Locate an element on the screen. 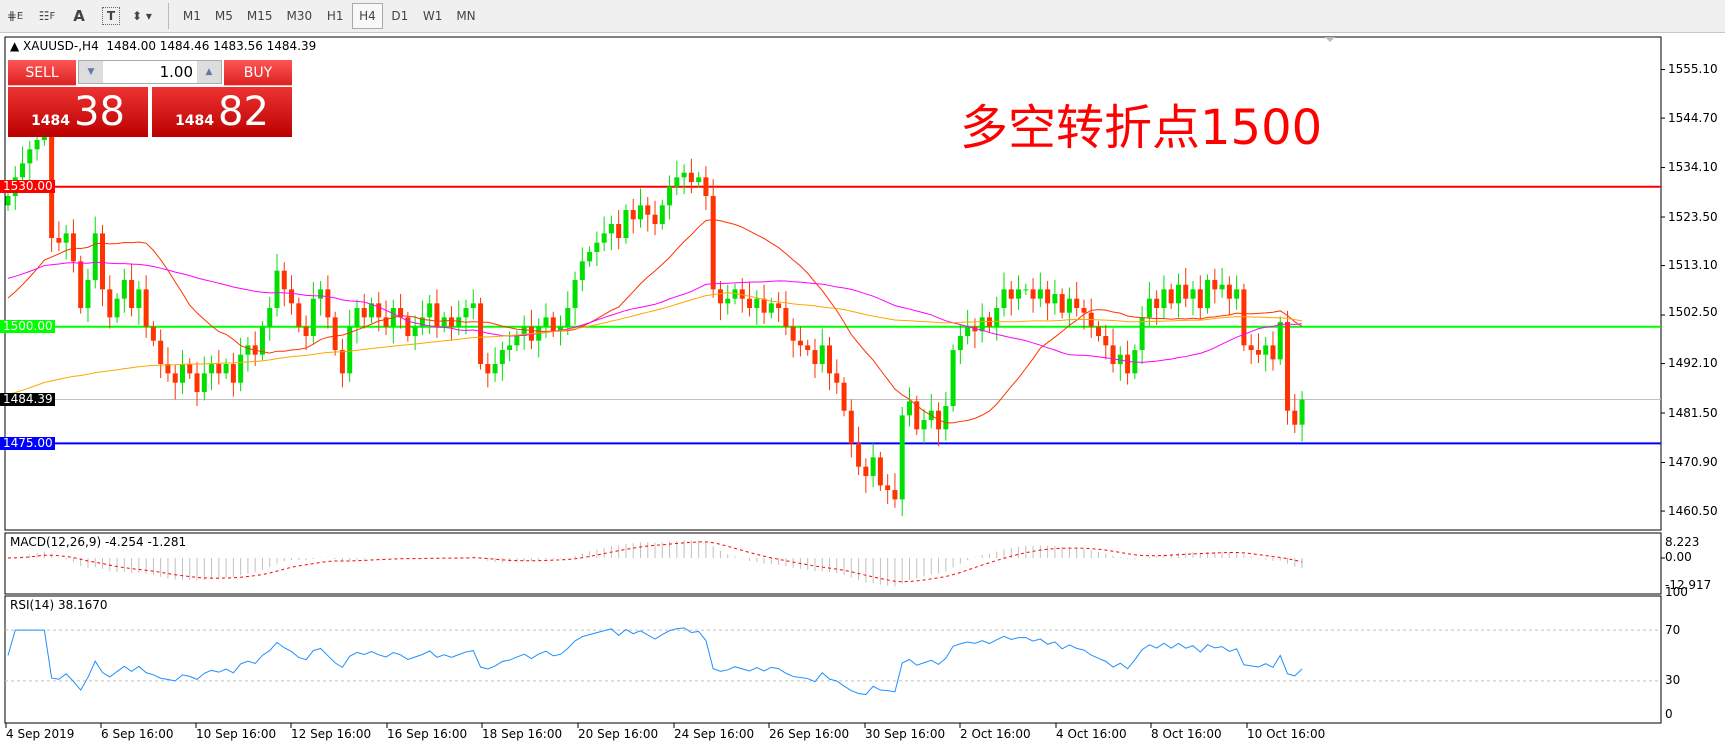 The image size is (1725, 750). timeframe-h4: H4 is located at coordinates (367, 16).